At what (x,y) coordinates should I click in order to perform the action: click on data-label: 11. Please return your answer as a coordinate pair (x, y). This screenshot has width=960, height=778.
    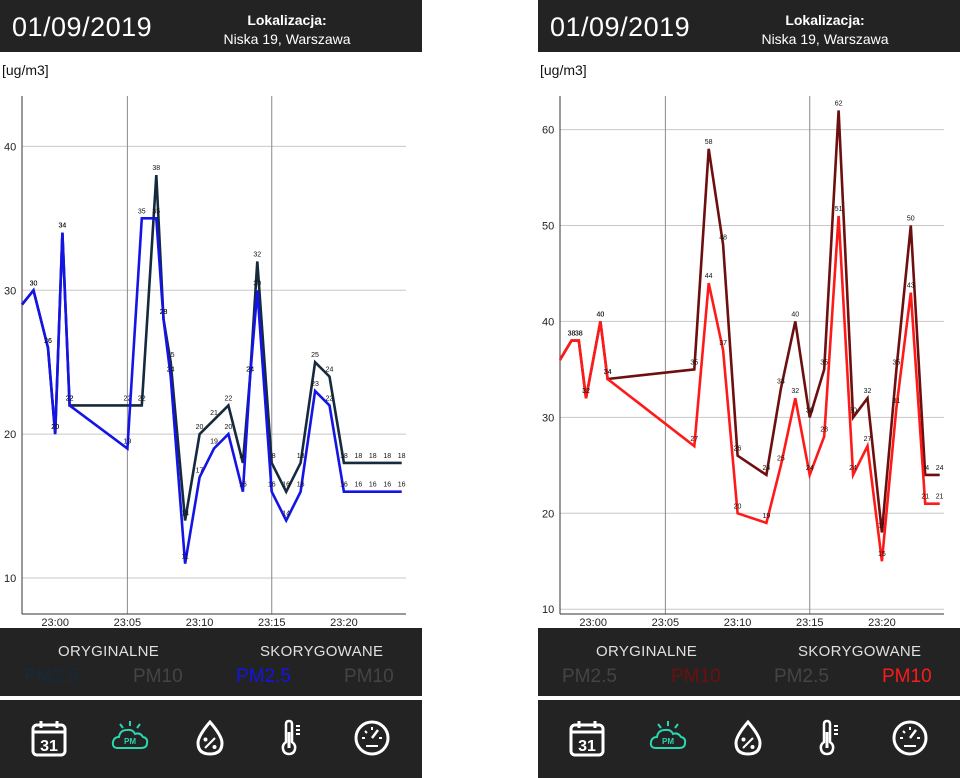
    Looking at the image, I should click on (184, 557).